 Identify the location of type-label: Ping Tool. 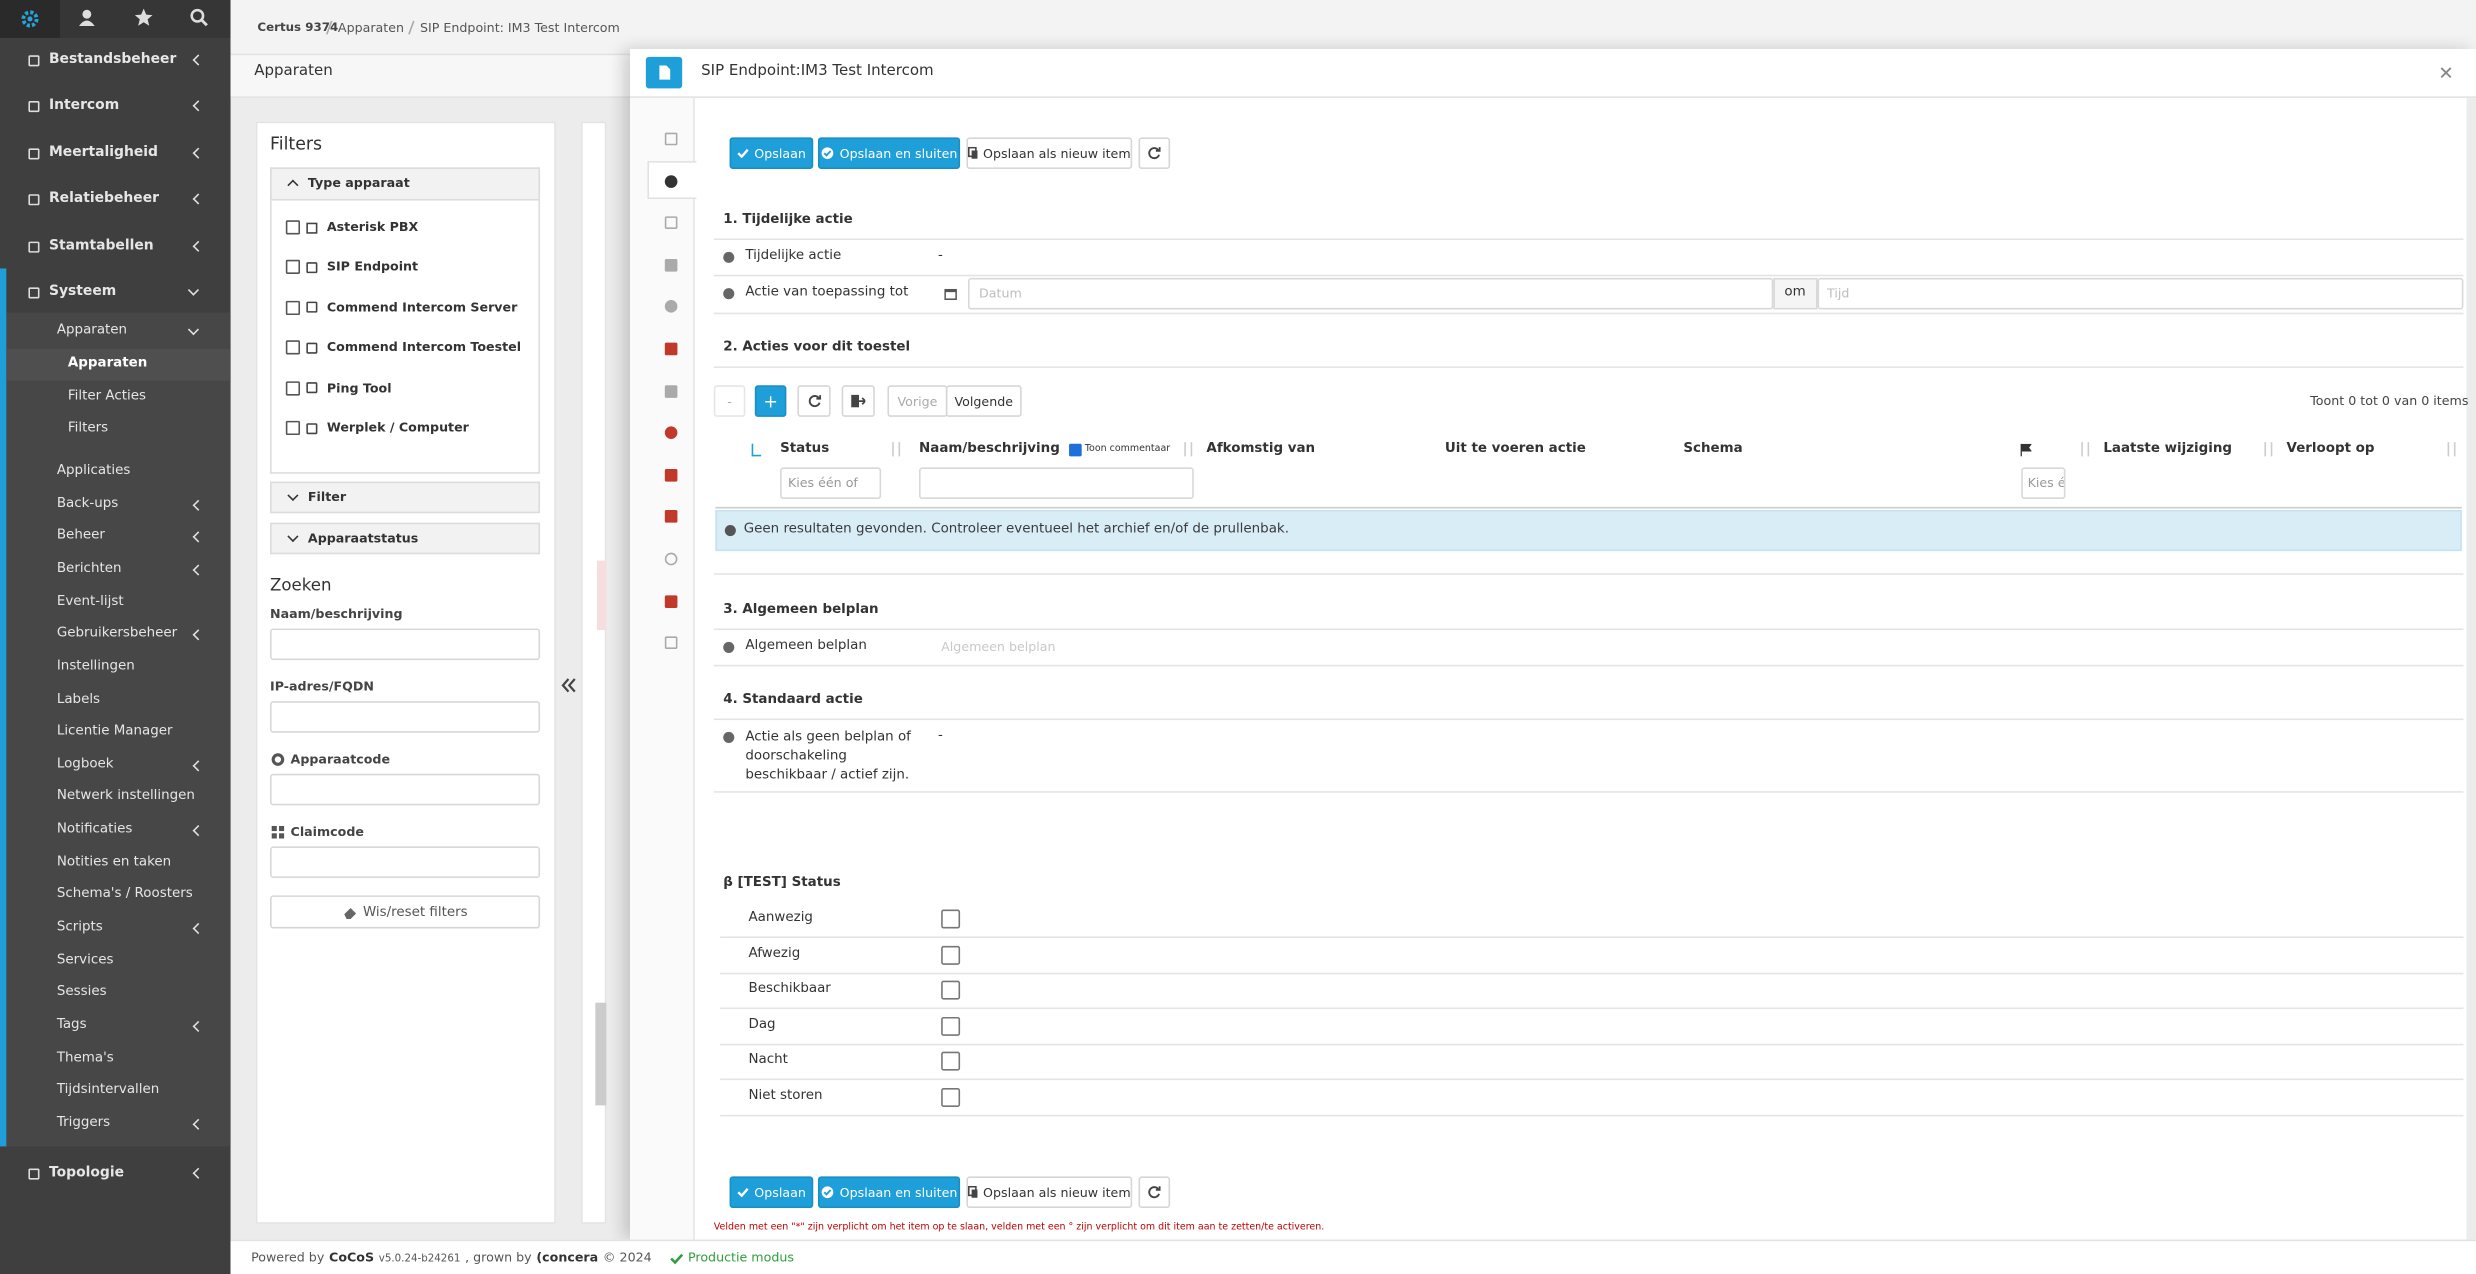
(359, 387).